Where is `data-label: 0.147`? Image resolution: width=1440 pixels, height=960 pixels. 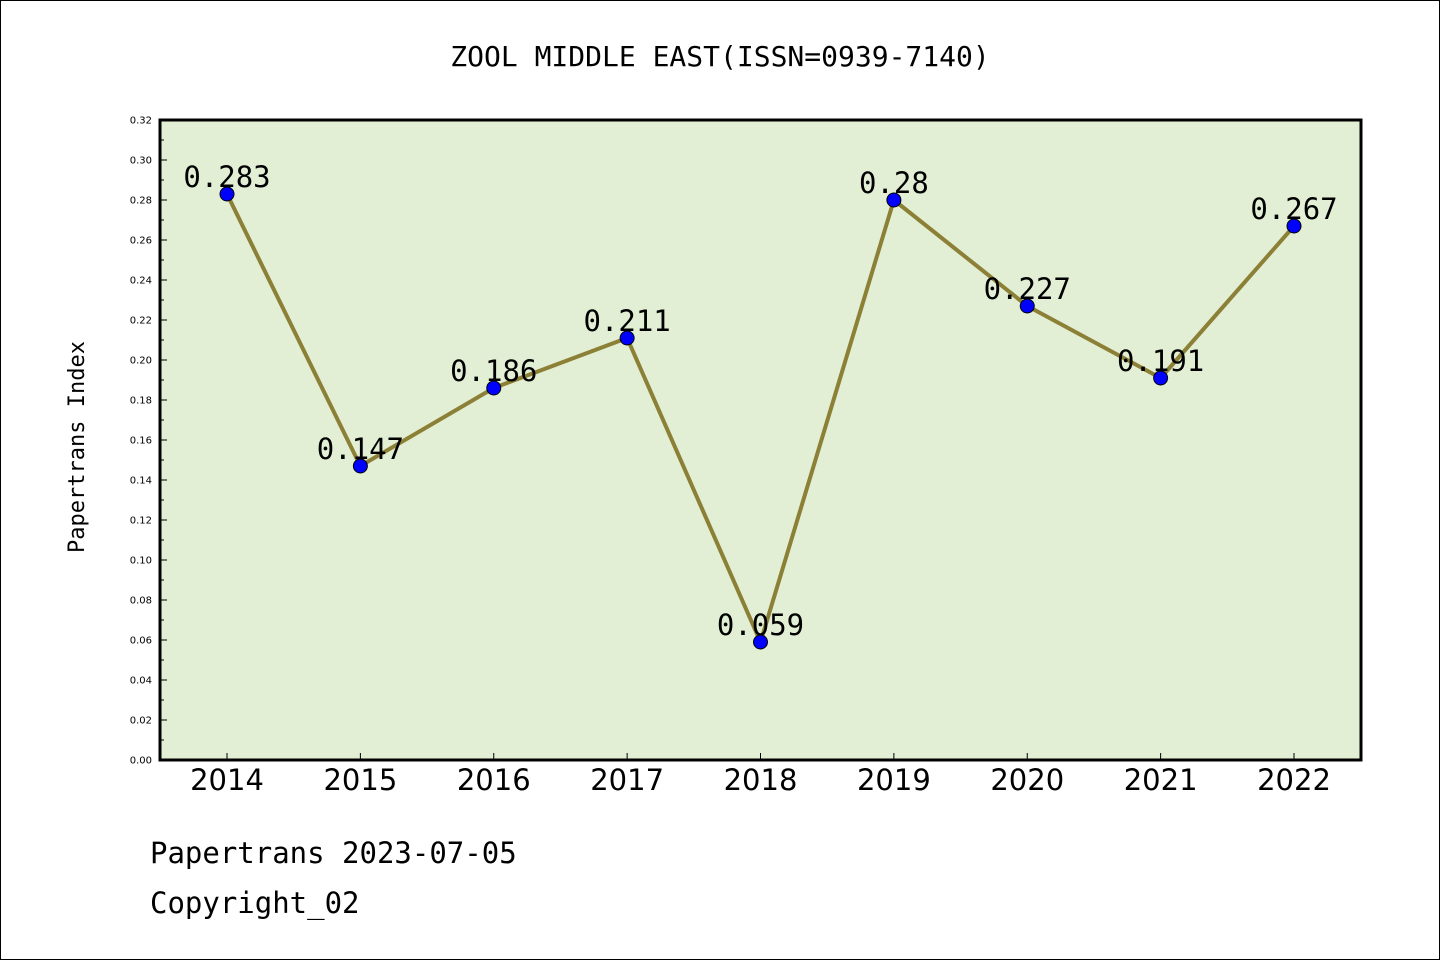 data-label: 0.147 is located at coordinates (360, 449).